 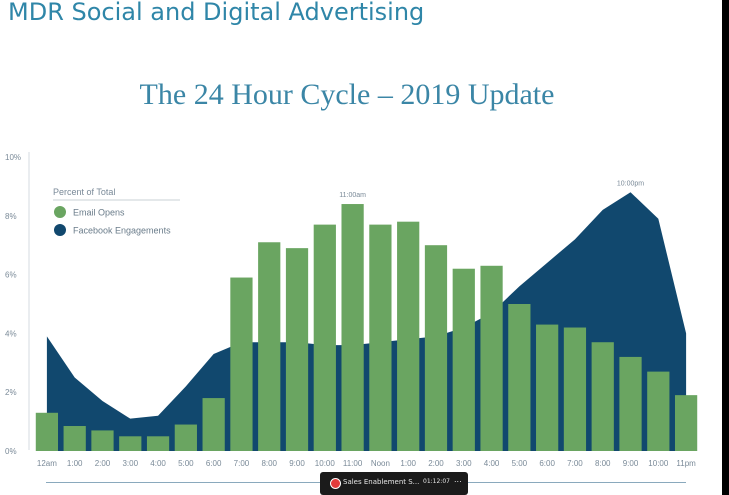 I want to click on annotation-label: 11:00am, so click(x=352, y=195).